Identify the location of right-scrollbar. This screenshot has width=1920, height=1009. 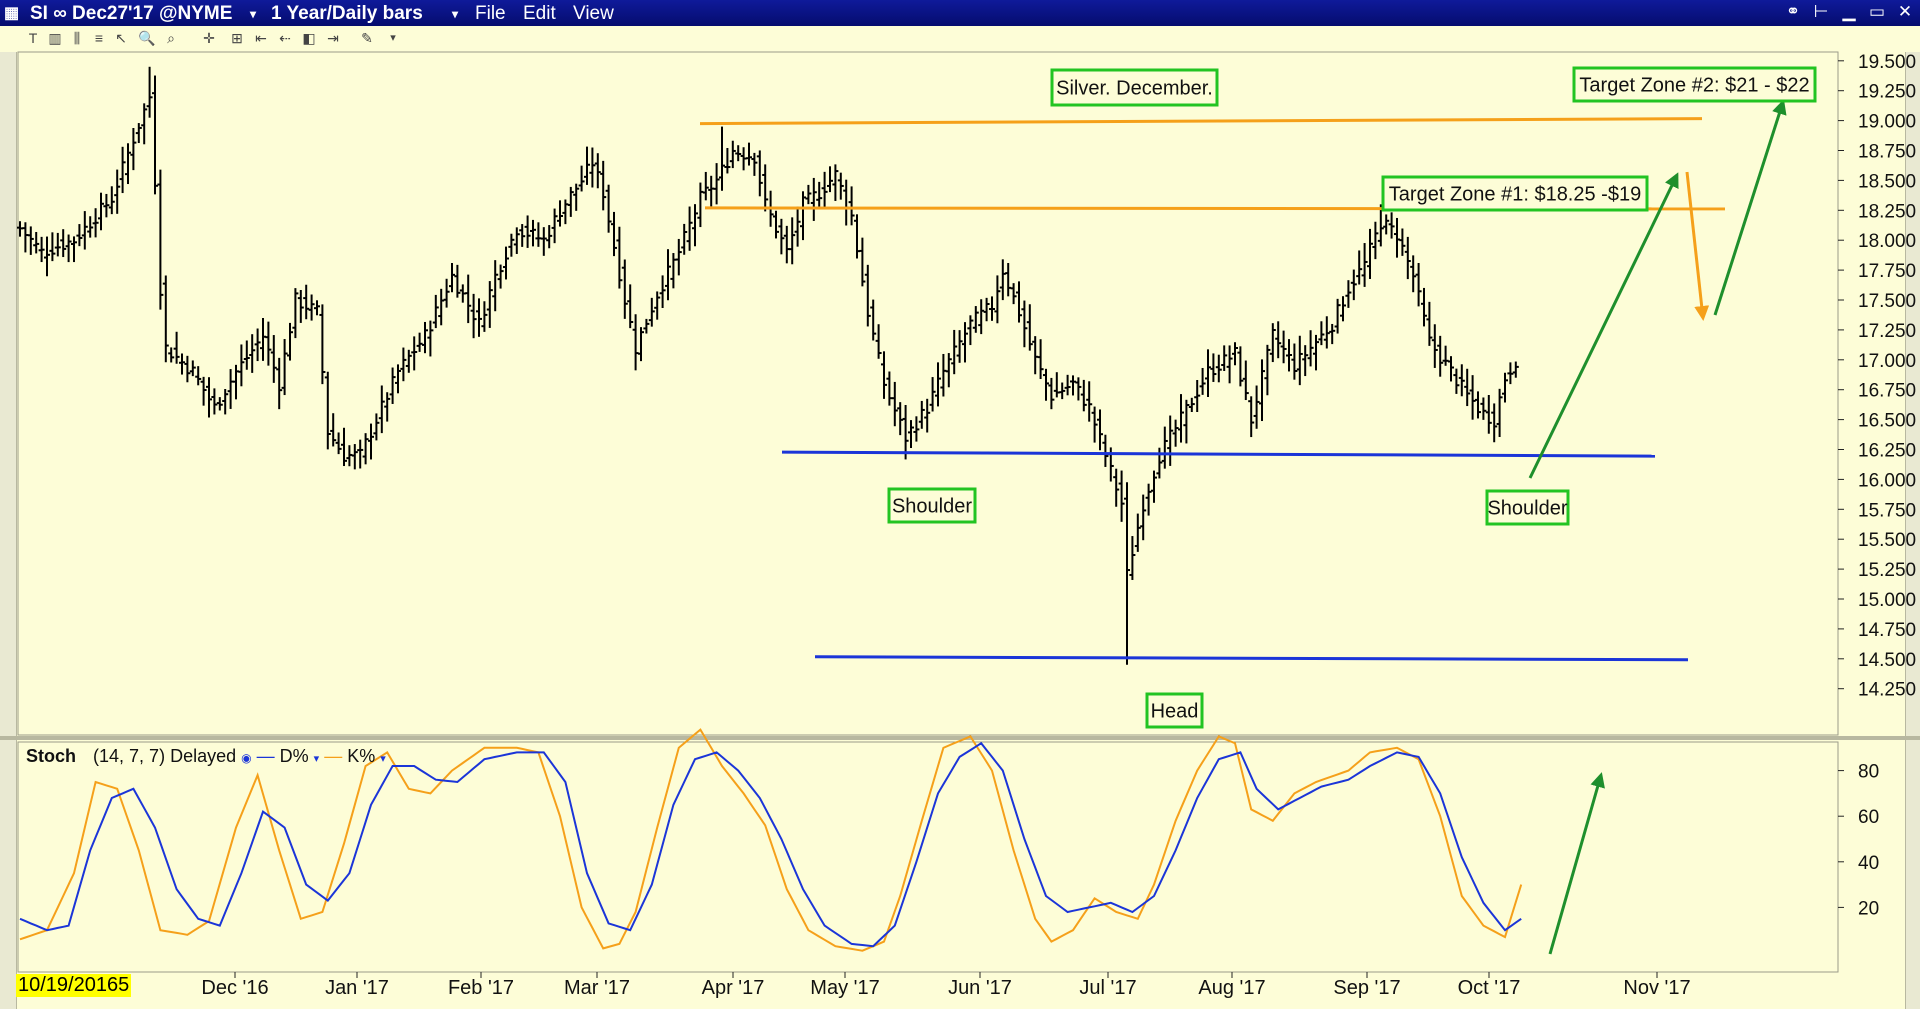
(1912, 530).